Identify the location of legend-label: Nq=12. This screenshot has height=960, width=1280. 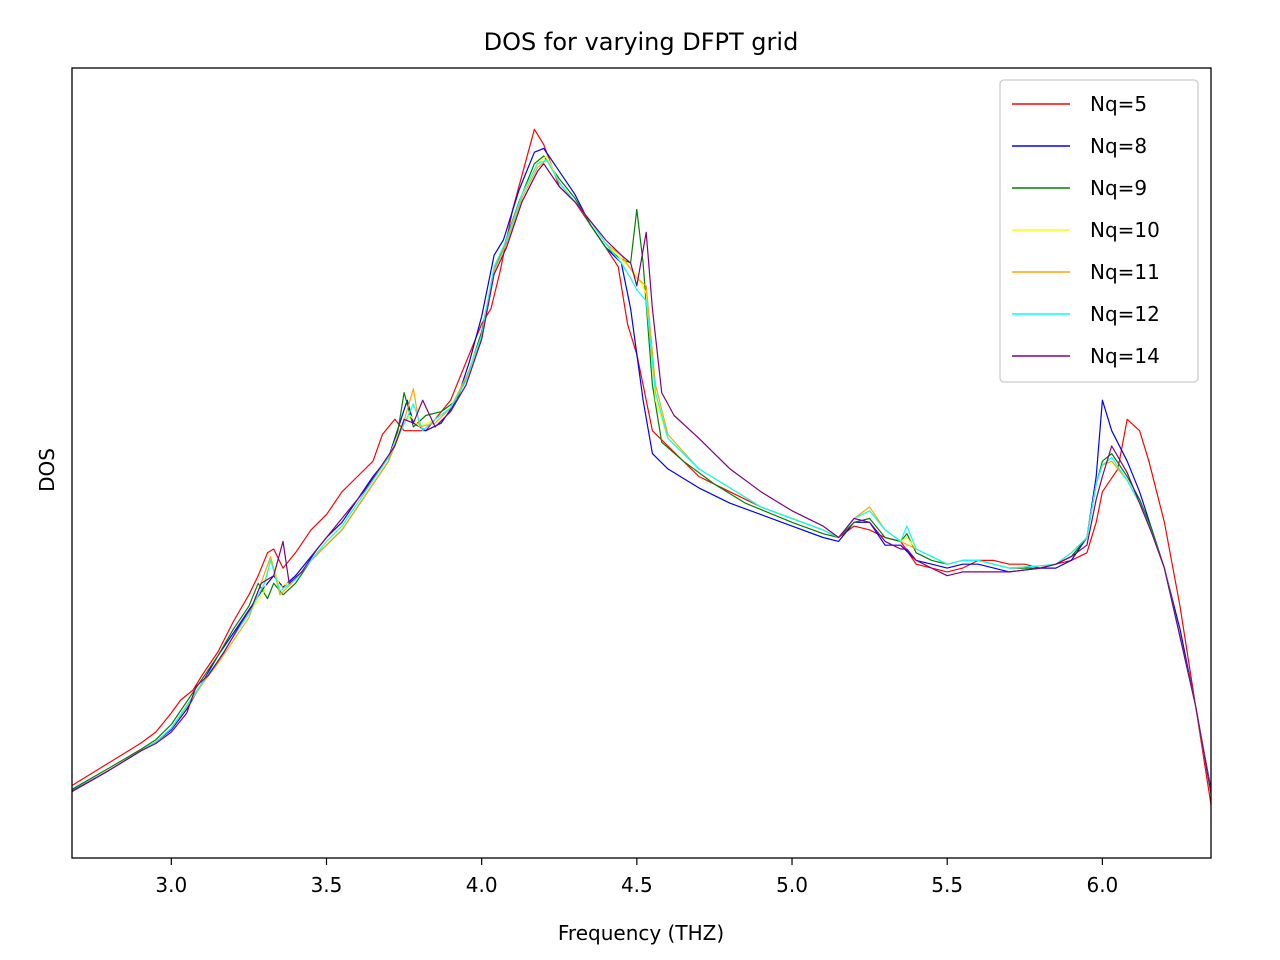
(1125, 314).